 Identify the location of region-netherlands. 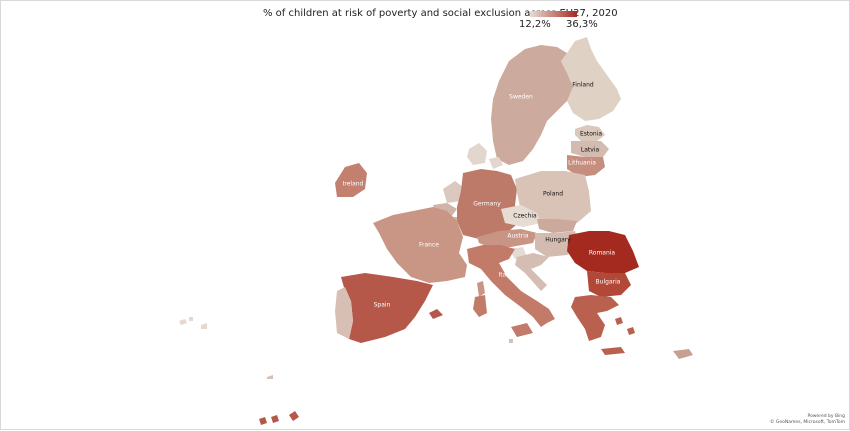
(453, 192).